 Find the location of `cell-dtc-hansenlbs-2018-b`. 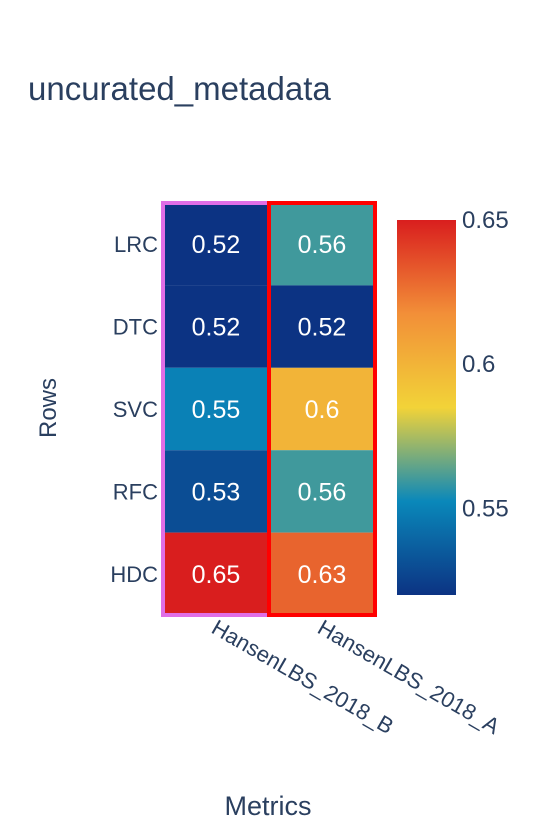

cell-dtc-hansenlbs-2018-b is located at coordinates (216, 326).